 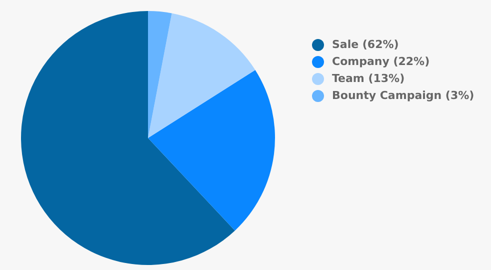 What do you see at coordinates (365, 44) in the screenshot?
I see `legend-label: Sale (62%)` at bounding box center [365, 44].